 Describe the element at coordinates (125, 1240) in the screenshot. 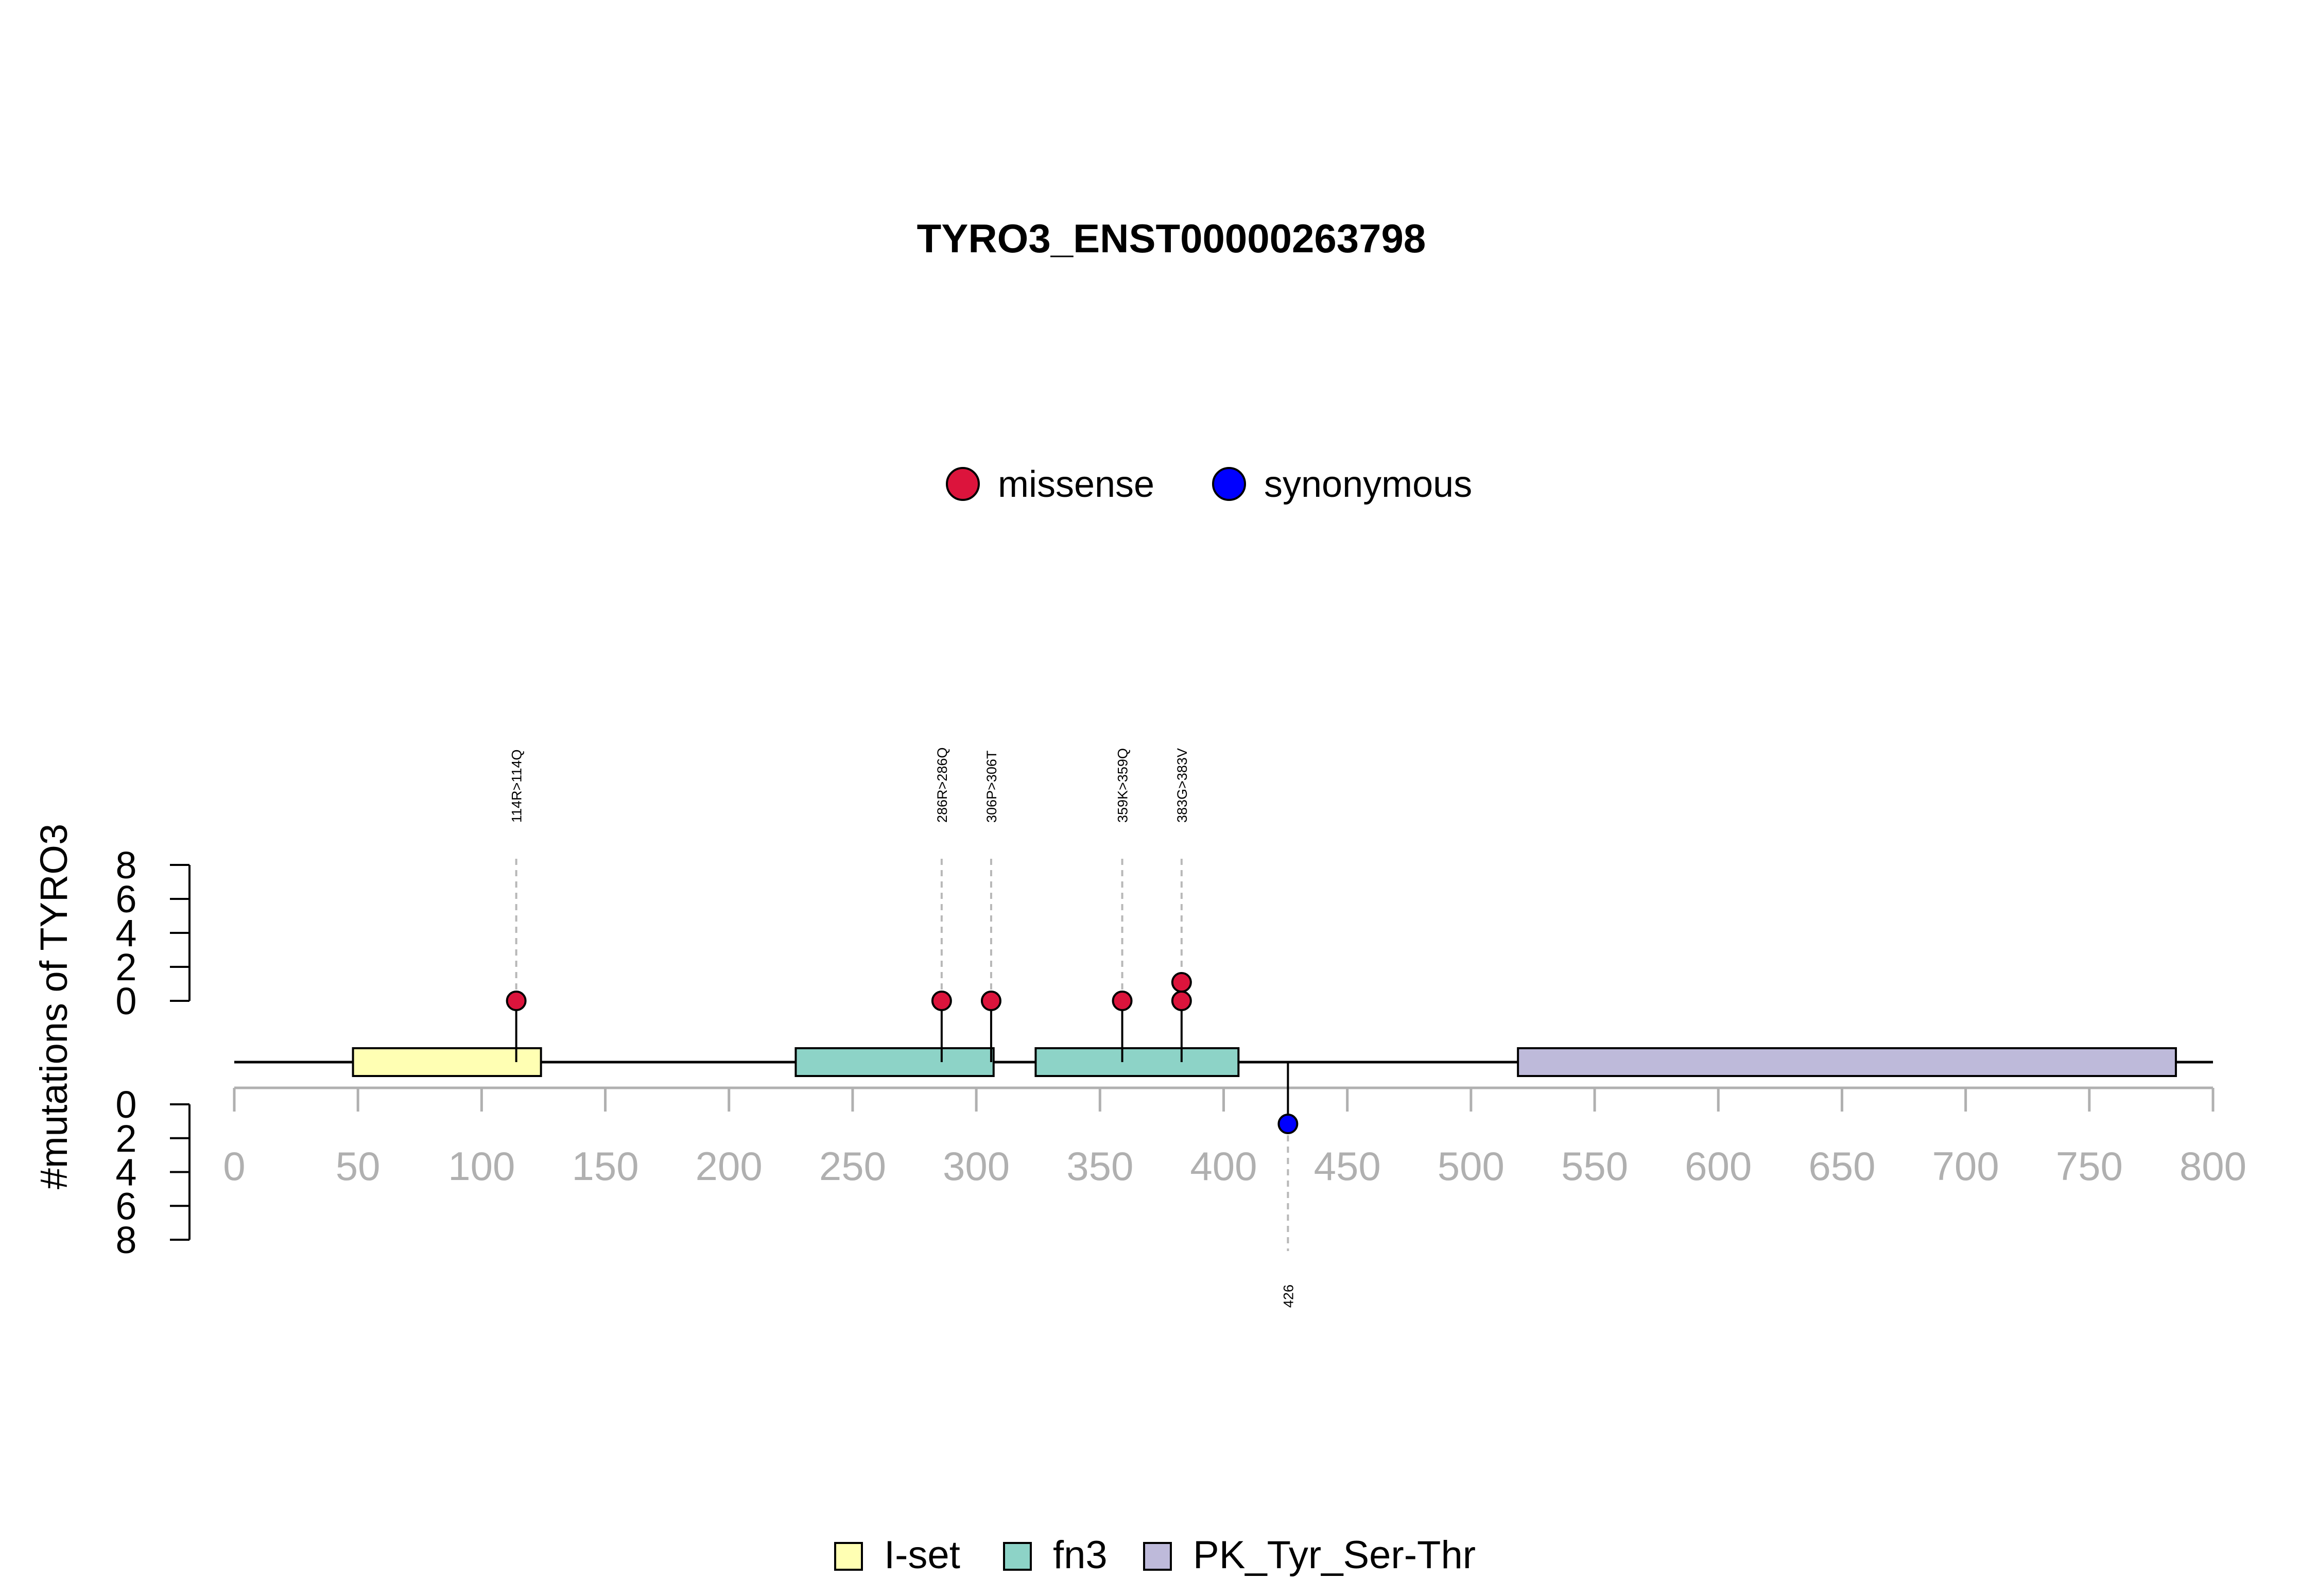

I see `bottom-y-tick-label: 8` at that location.